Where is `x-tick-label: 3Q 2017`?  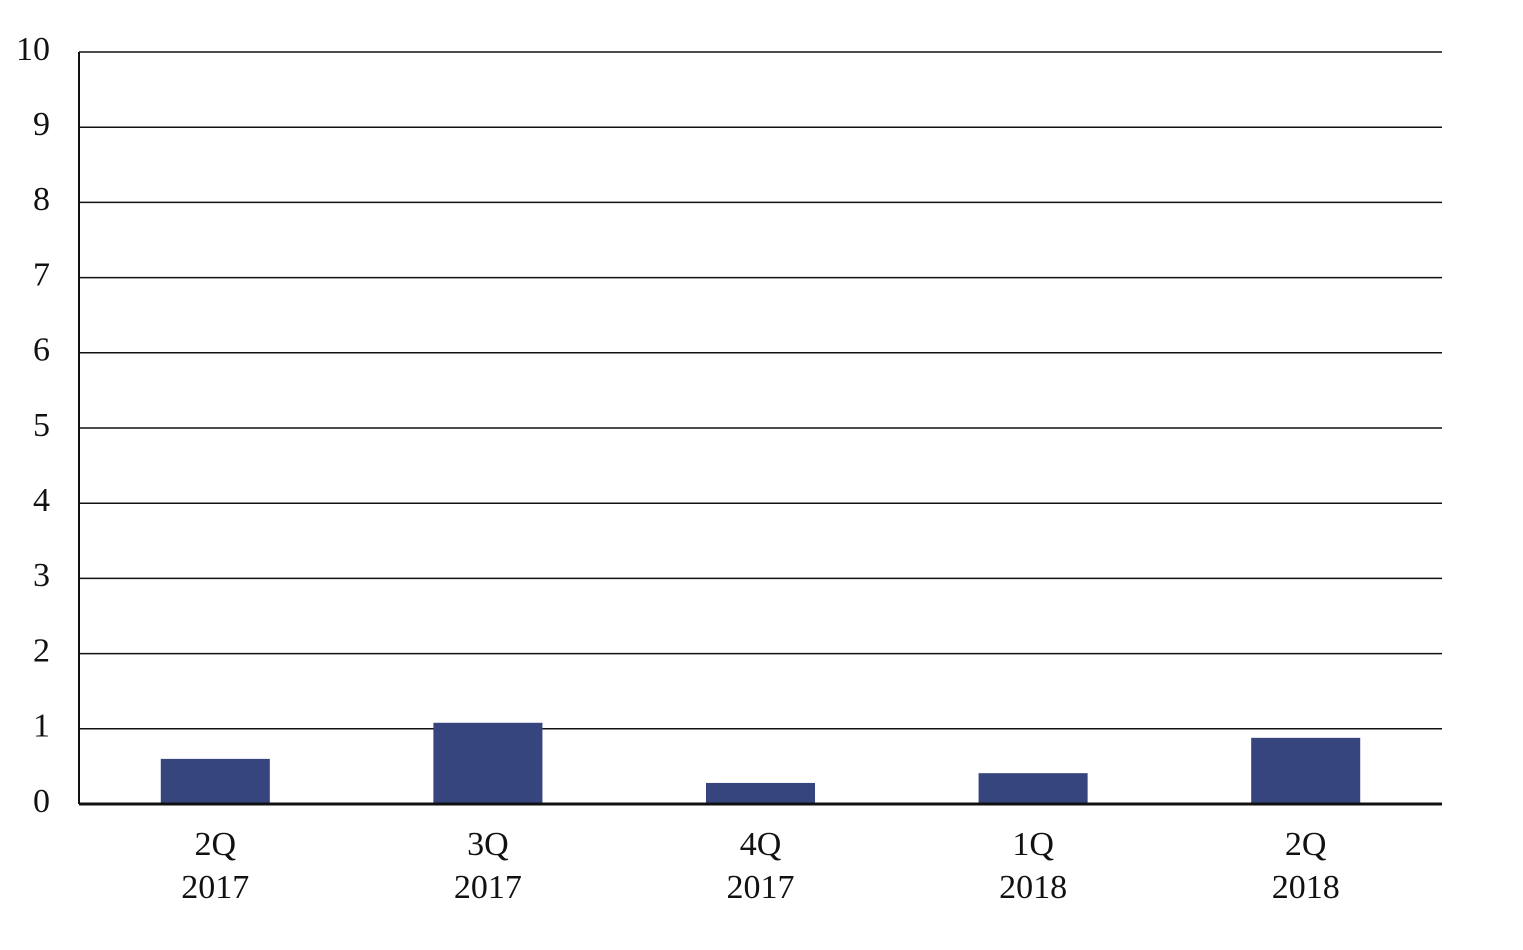 x-tick-label: 3Q 2017 is located at coordinates (488, 866).